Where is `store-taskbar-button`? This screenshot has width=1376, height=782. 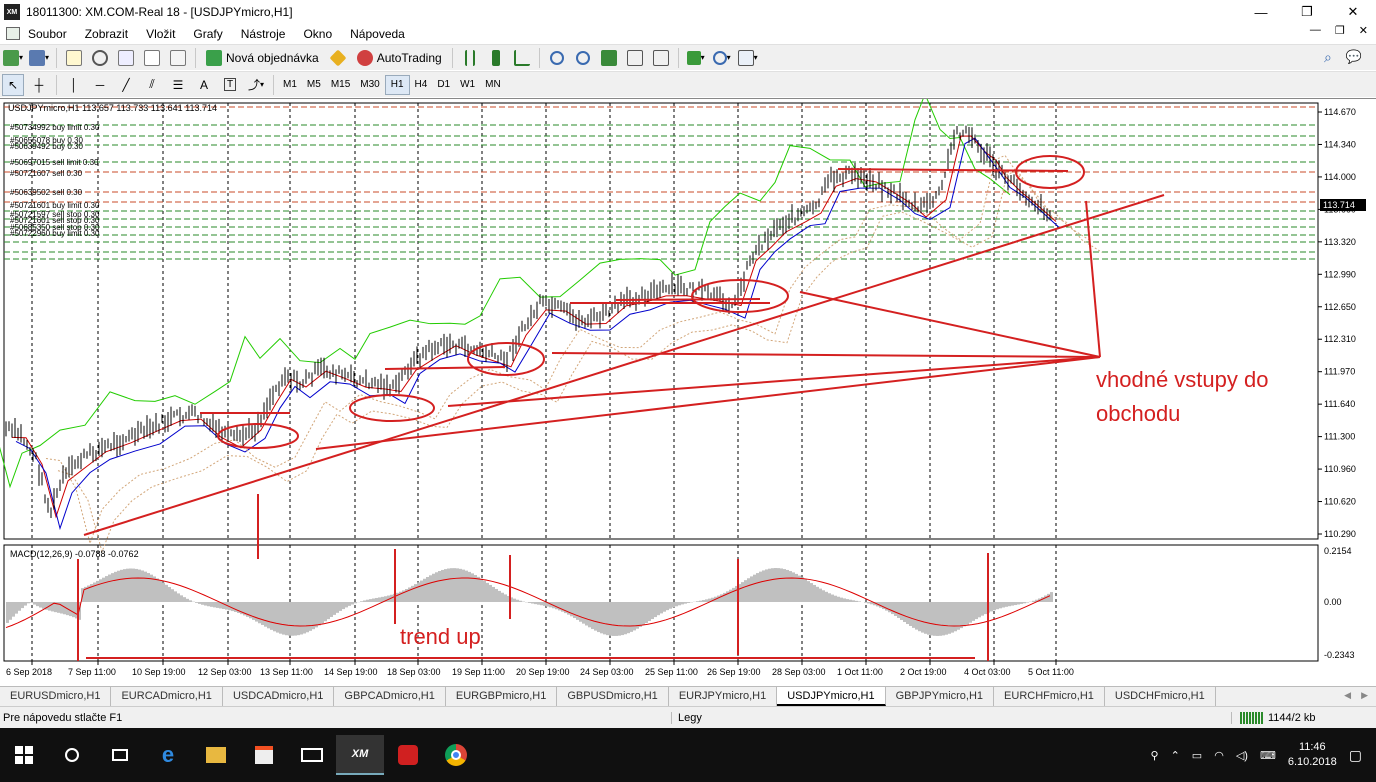
store-taskbar-button is located at coordinates (264, 755).